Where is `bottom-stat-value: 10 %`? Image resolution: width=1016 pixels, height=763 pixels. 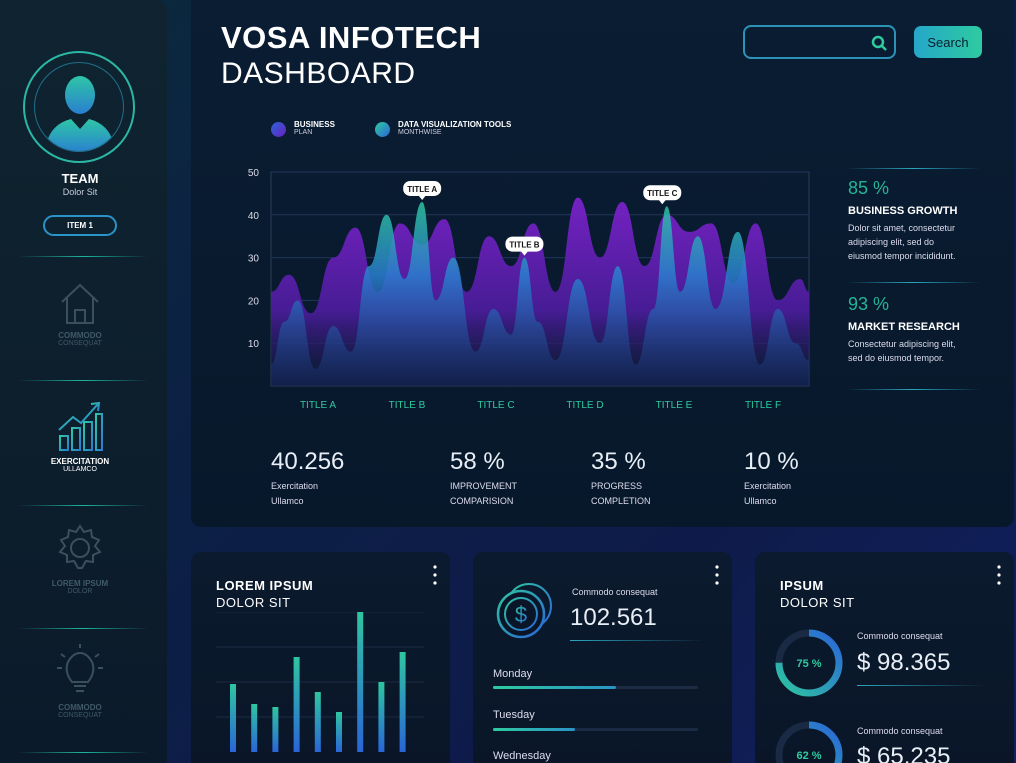 bottom-stat-value: 10 % is located at coordinates (771, 461).